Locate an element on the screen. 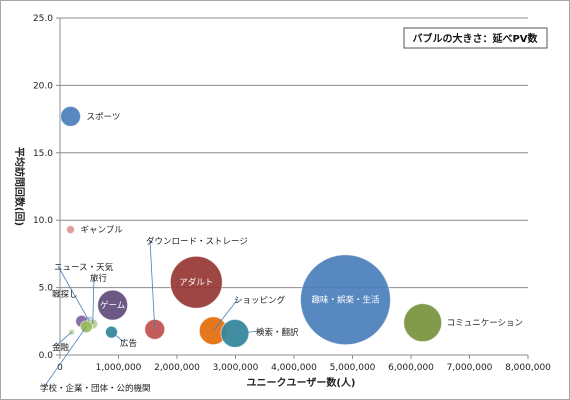 The image size is (570, 400). bubble-label: ショッピング is located at coordinates (260, 300).